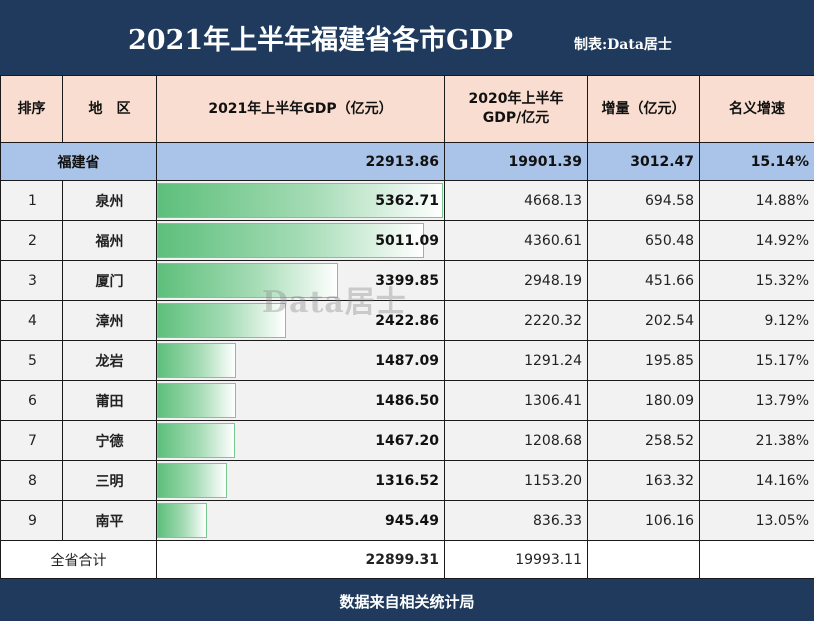 The width and height of the screenshot is (814, 625). I want to click on gdp2021-value: 5362.71, so click(300, 201).